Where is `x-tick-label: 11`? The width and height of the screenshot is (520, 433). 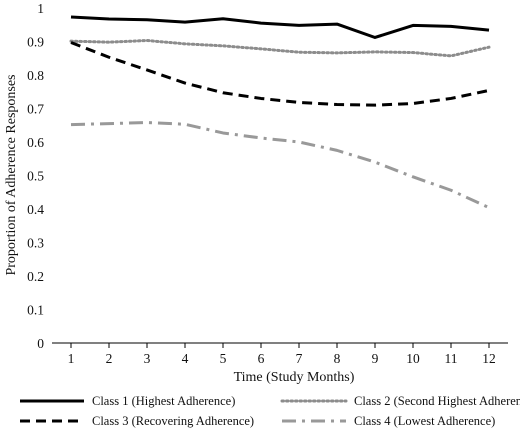 x-tick-label: 11 is located at coordinates (451, 358).